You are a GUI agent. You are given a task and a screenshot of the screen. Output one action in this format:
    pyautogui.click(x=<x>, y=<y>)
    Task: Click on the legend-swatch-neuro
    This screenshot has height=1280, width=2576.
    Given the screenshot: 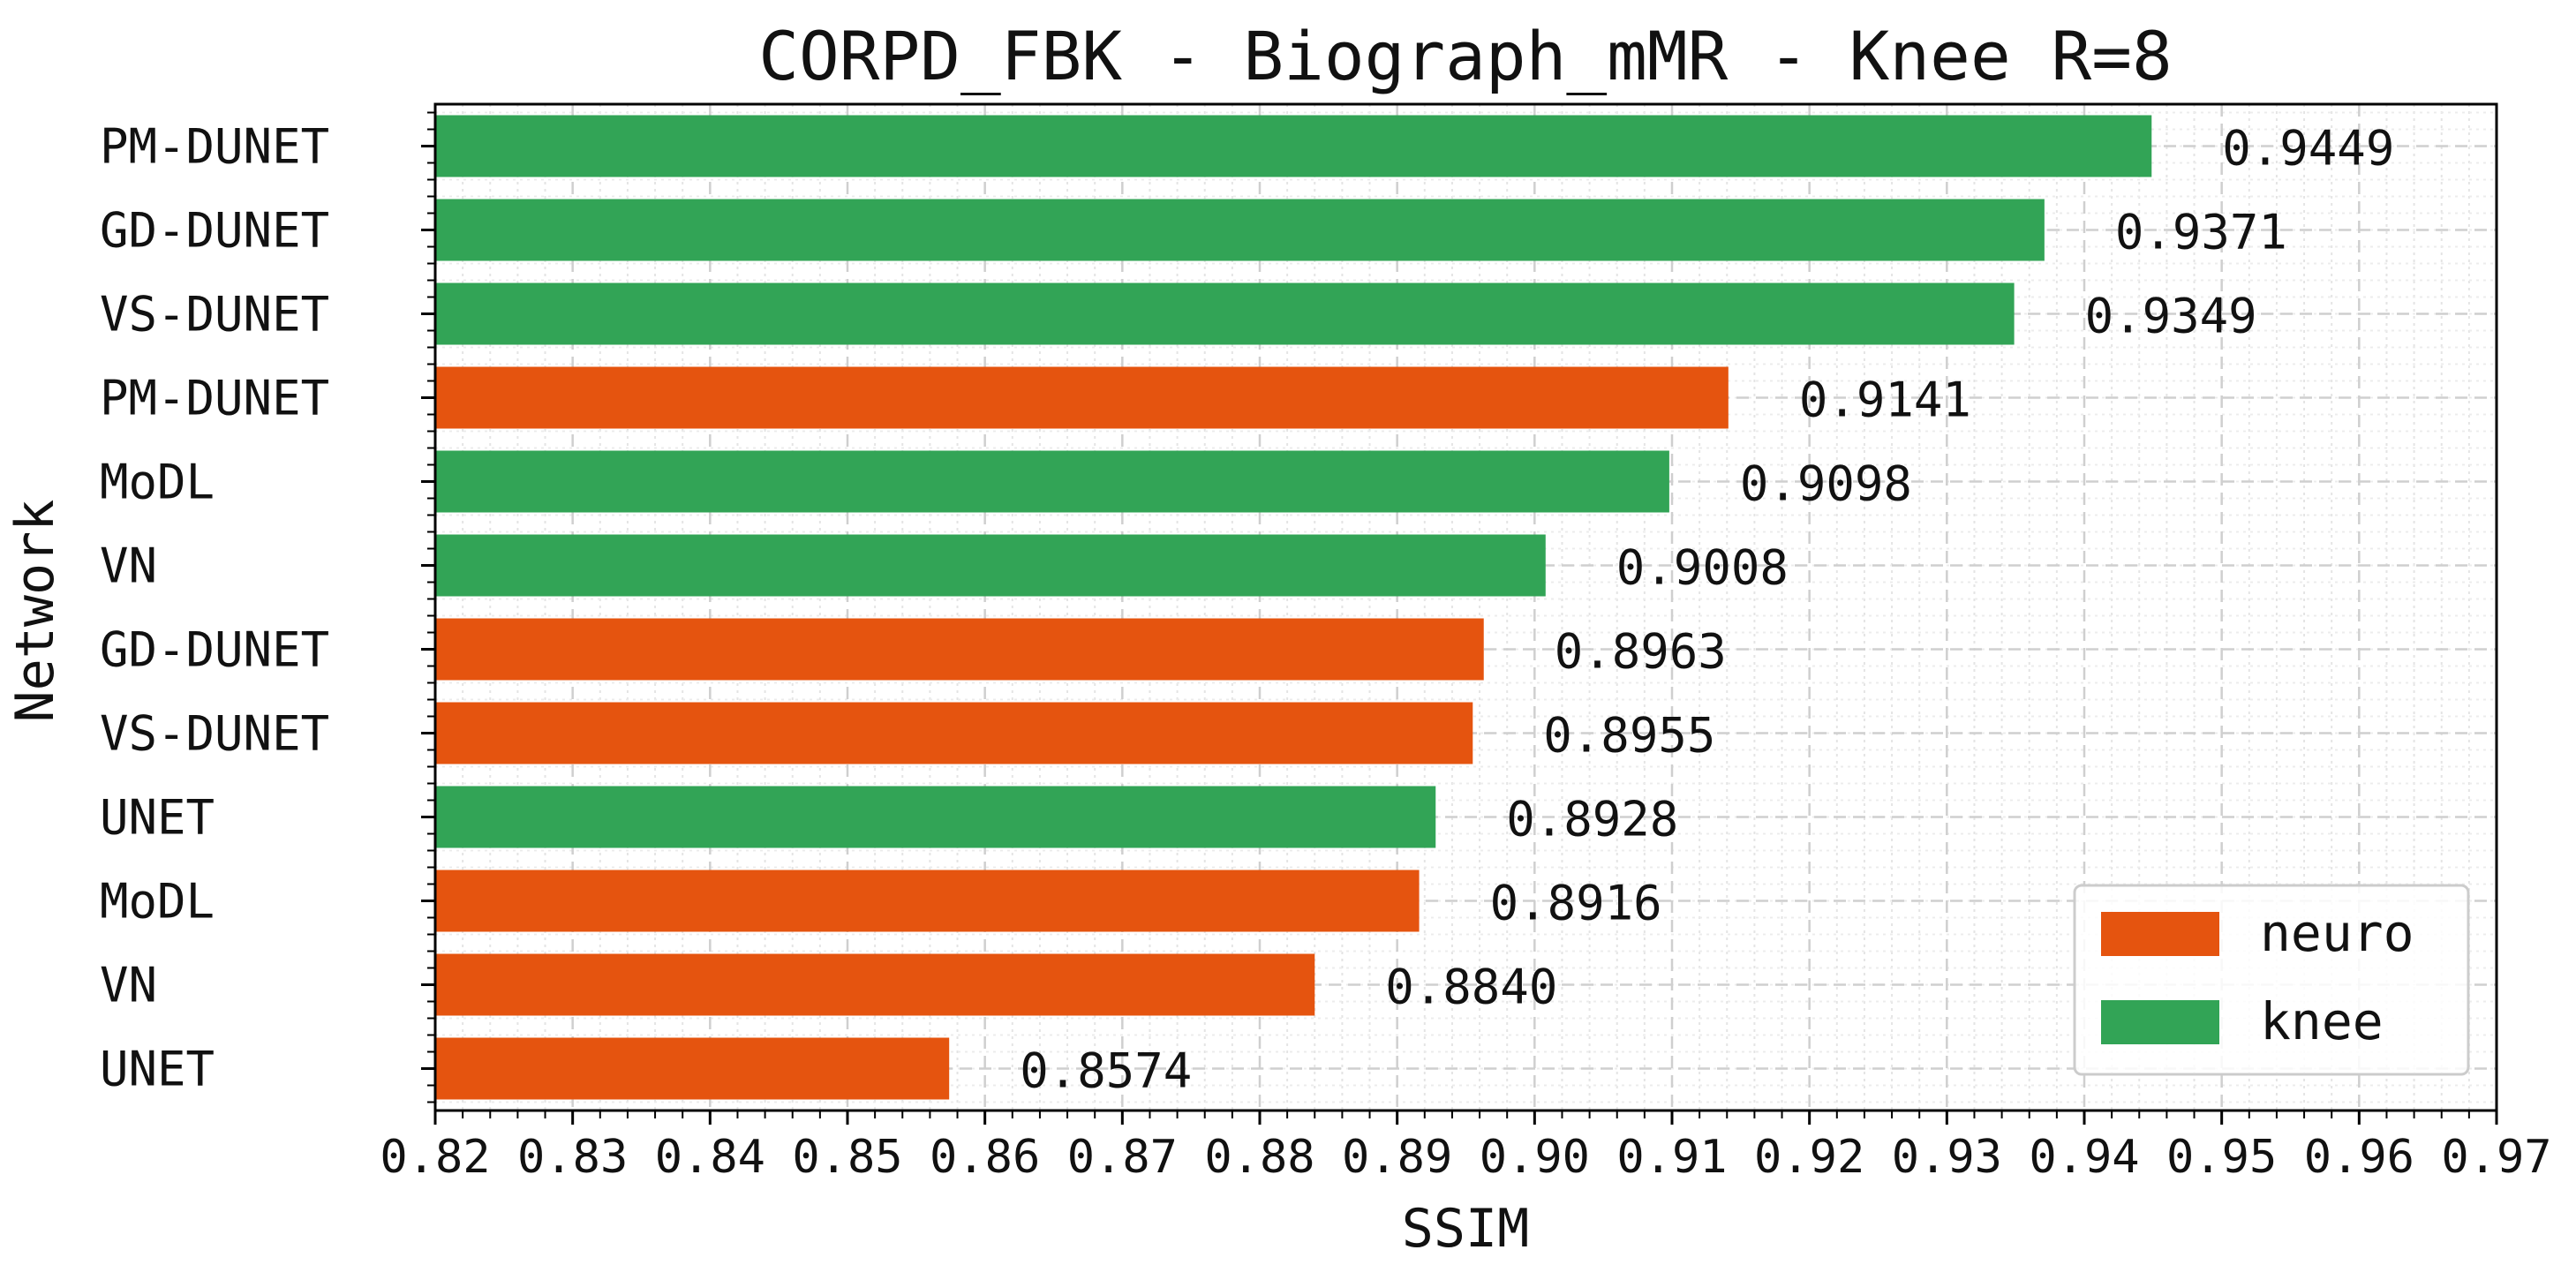 What is the action you would take?
    pyautogui.click(x=2160, y=934)
    